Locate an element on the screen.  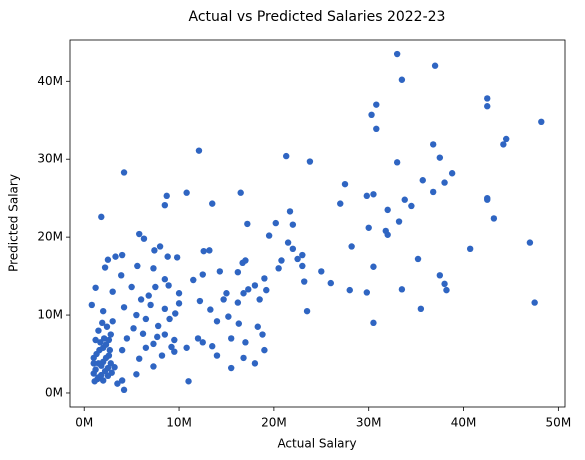
x-tick-label: 0M is located at coordinates (84, 423).